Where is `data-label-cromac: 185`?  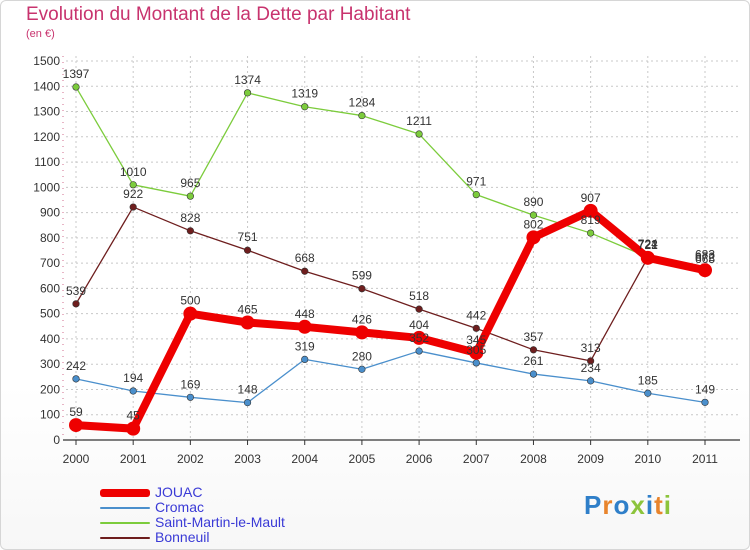 data-label-cromac: 185 is located at coordinates (648, 380).